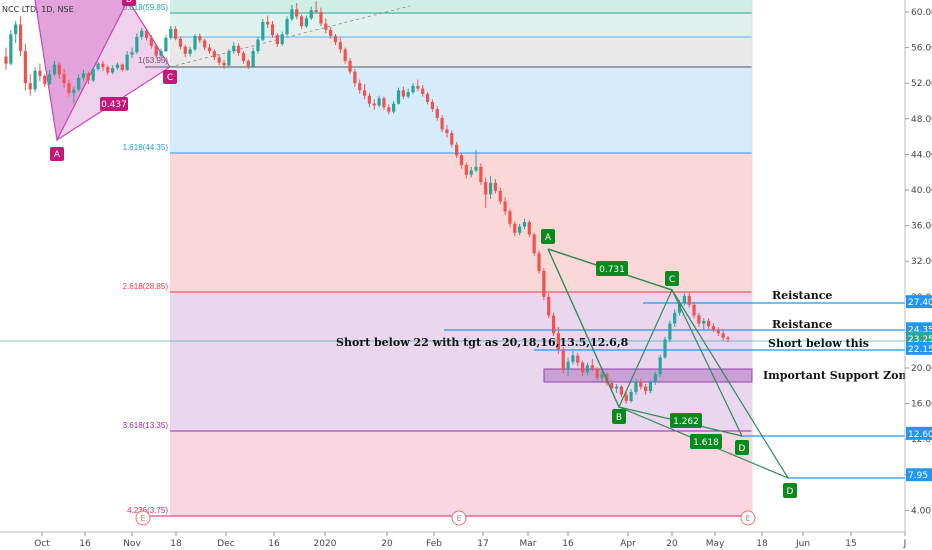  Describe the element at coordinates (38, 9) in the screenshot. I see `symbol-label: NCC LTD, 1D, NSE` at that location.